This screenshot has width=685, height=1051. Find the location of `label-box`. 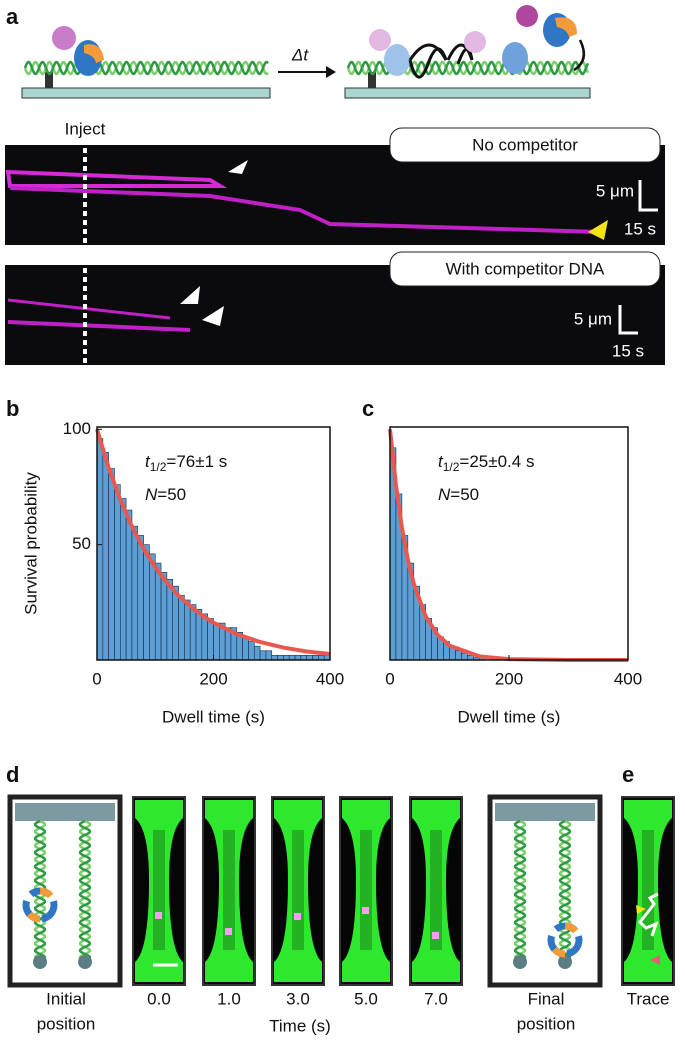

label-box is located at coordinates (525, 145).